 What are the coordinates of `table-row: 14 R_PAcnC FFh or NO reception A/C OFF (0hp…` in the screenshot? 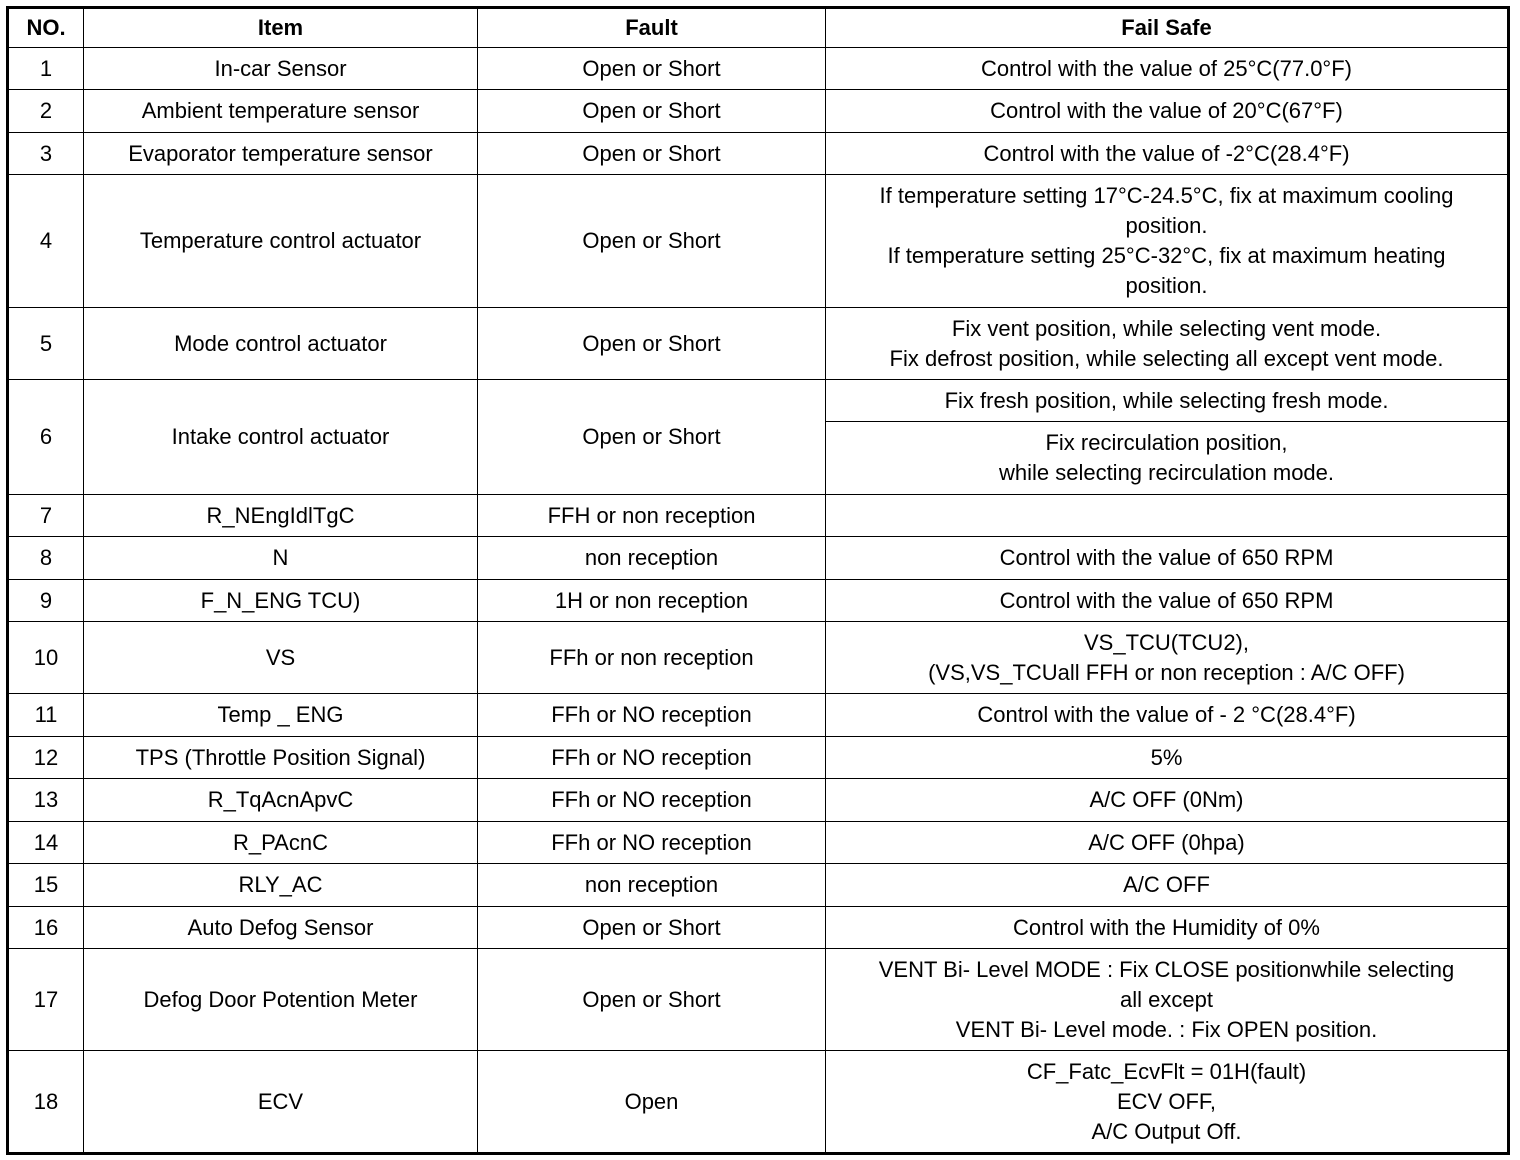 It's located at (758, 842).